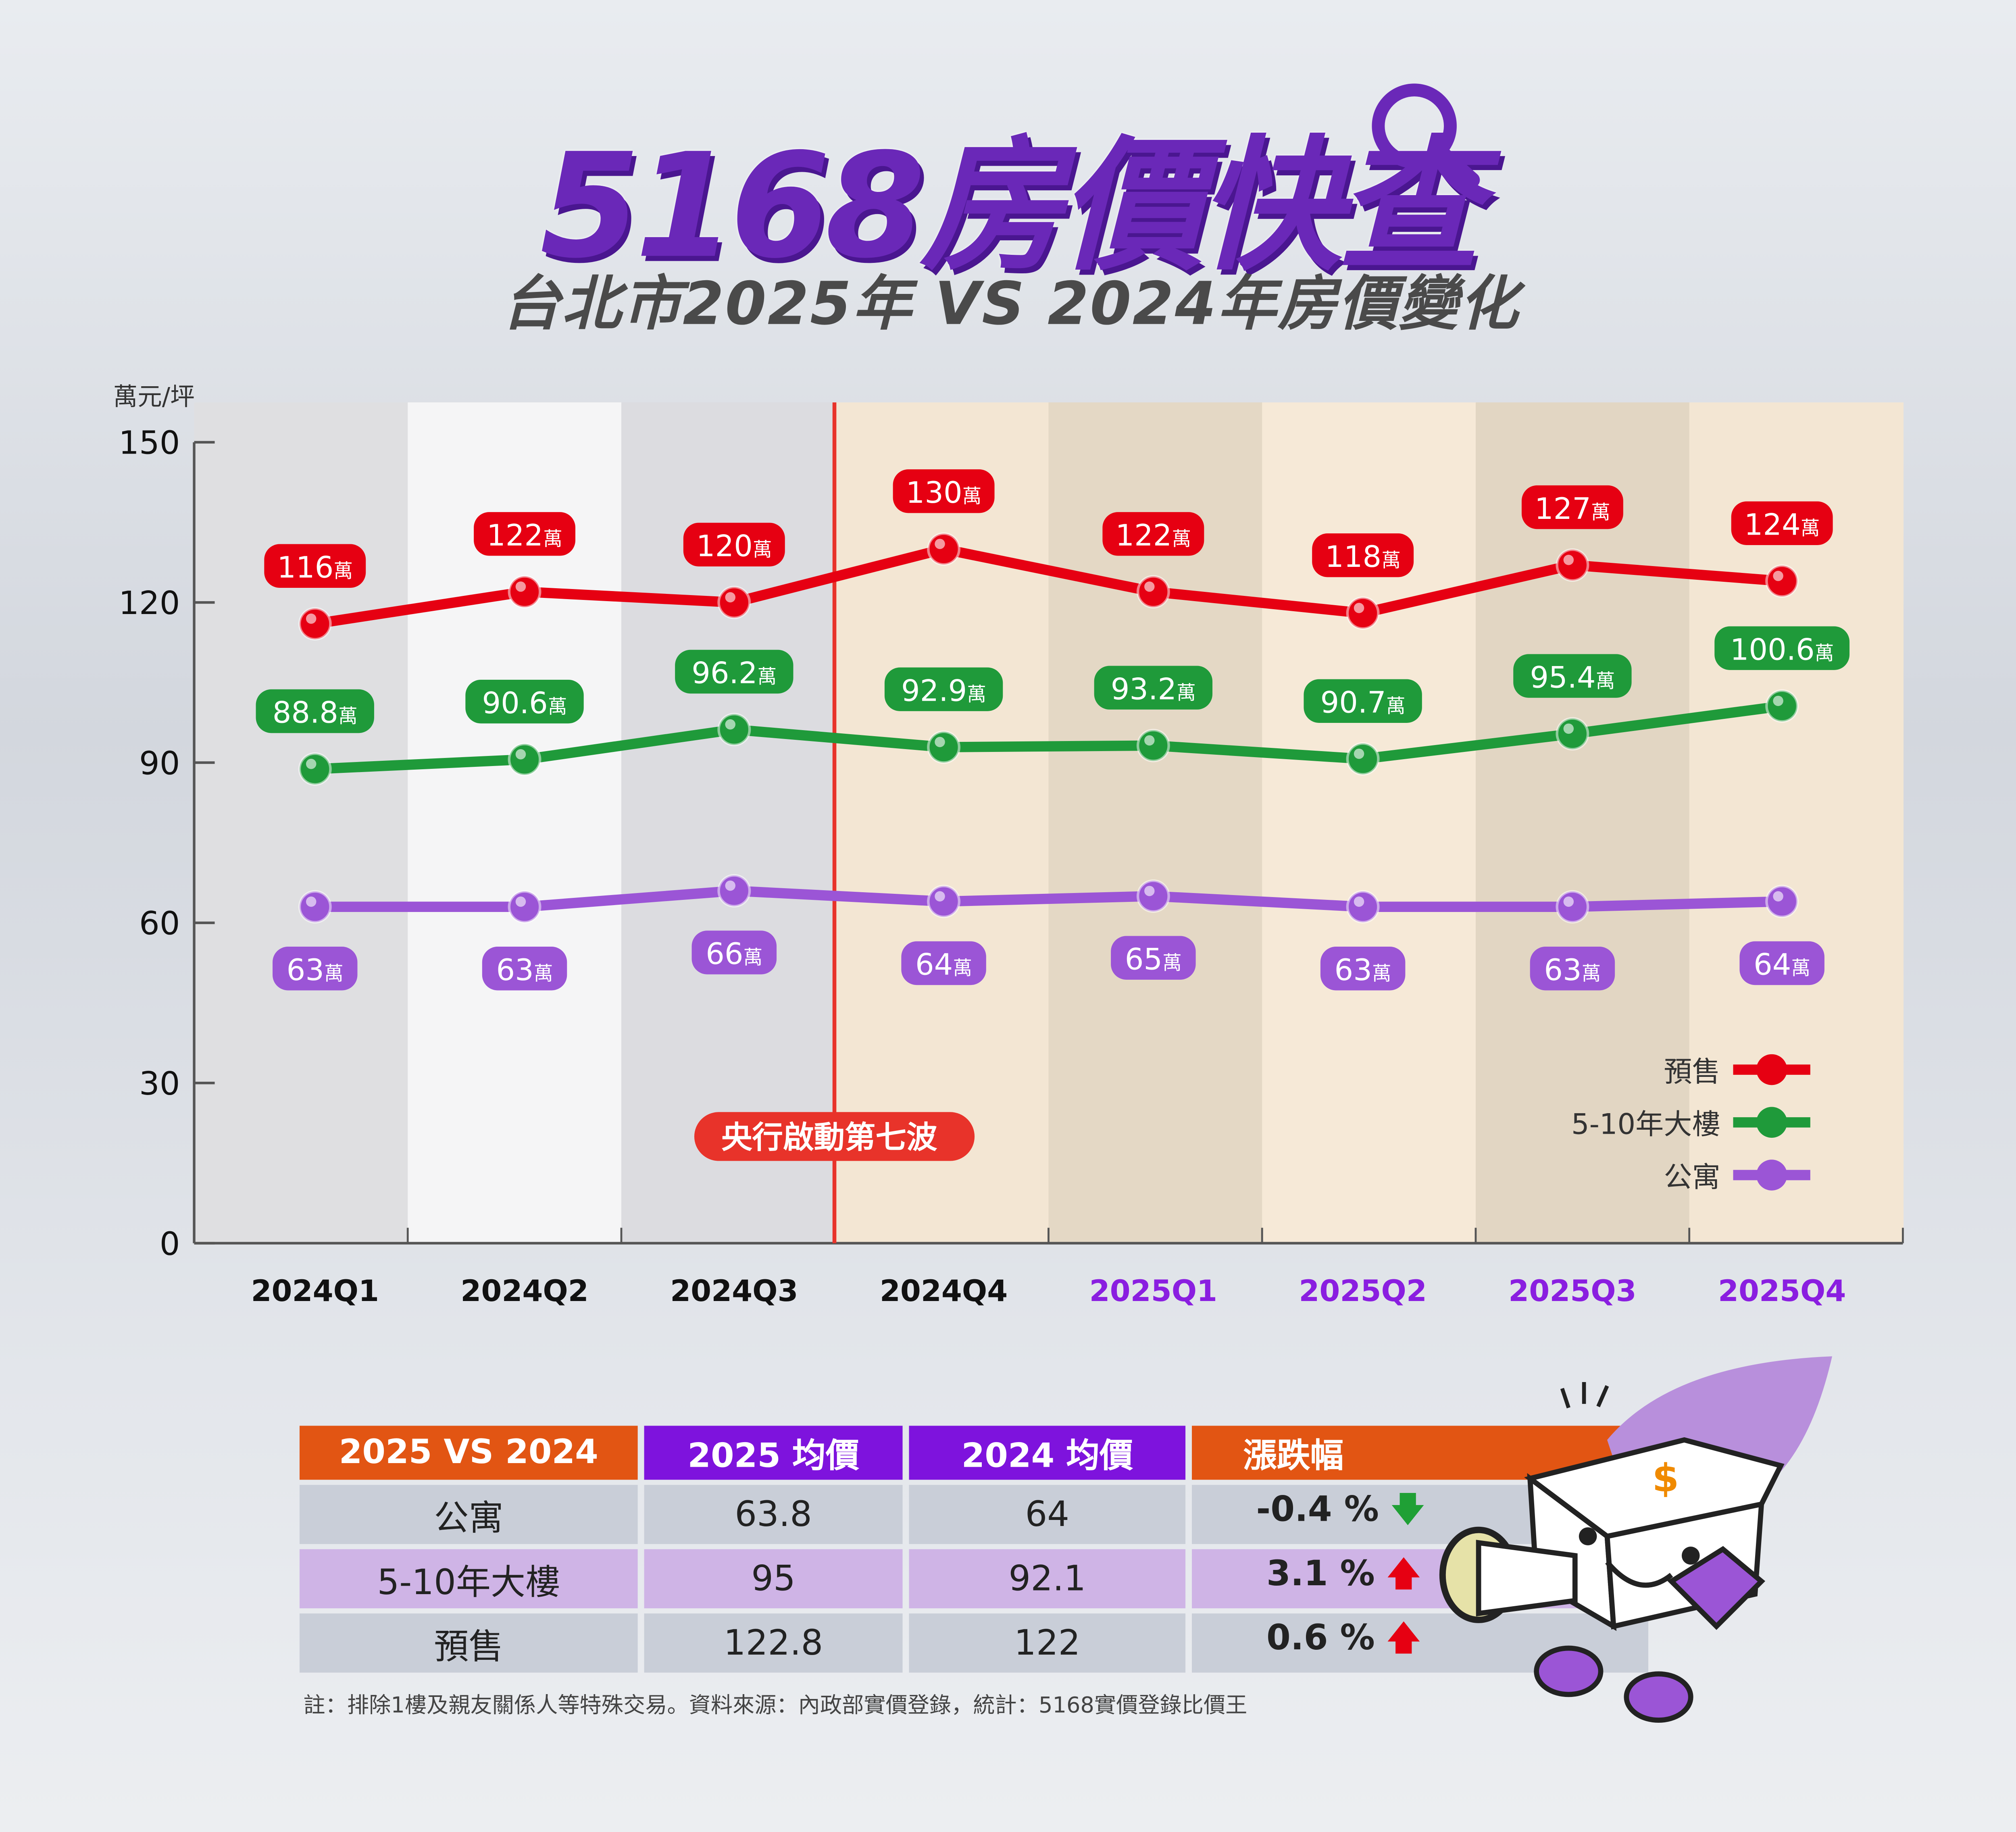  I want to click on x-tick-label: 2025Q1, so click(1153, 1291).